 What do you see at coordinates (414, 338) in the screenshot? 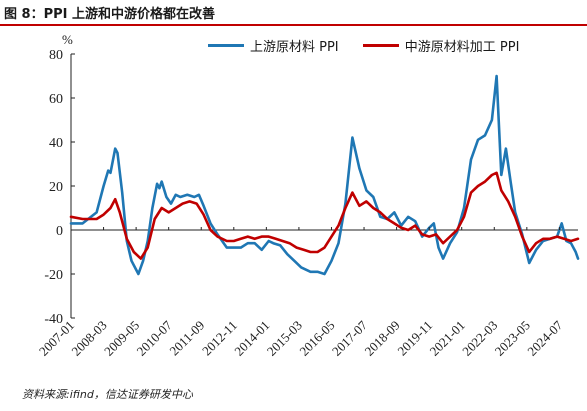
I see `x-tick-label: 2019-11` at bounding box center [414, 338].